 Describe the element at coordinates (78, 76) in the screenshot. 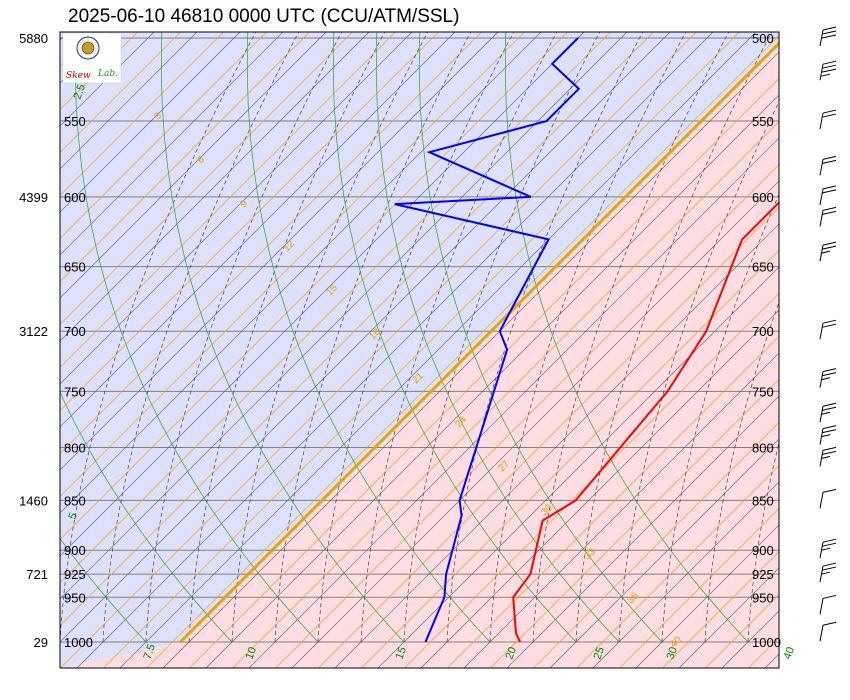

I see `logo-text-a: Skew` at that location.